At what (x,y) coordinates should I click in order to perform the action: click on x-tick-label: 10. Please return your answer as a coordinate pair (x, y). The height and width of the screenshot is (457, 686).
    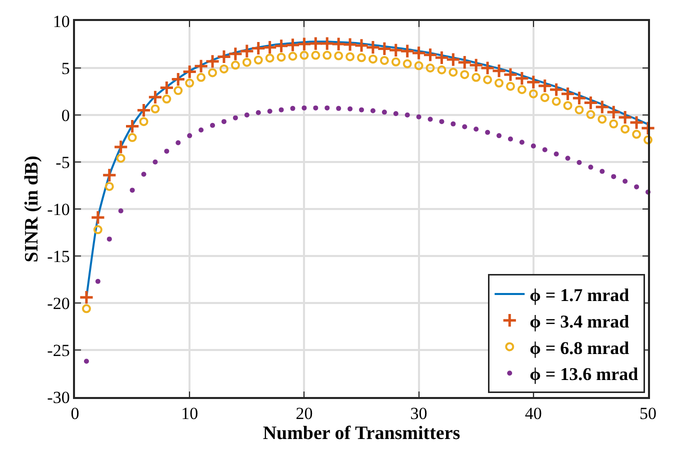
    Looking at the image, I should click on (189, 414).